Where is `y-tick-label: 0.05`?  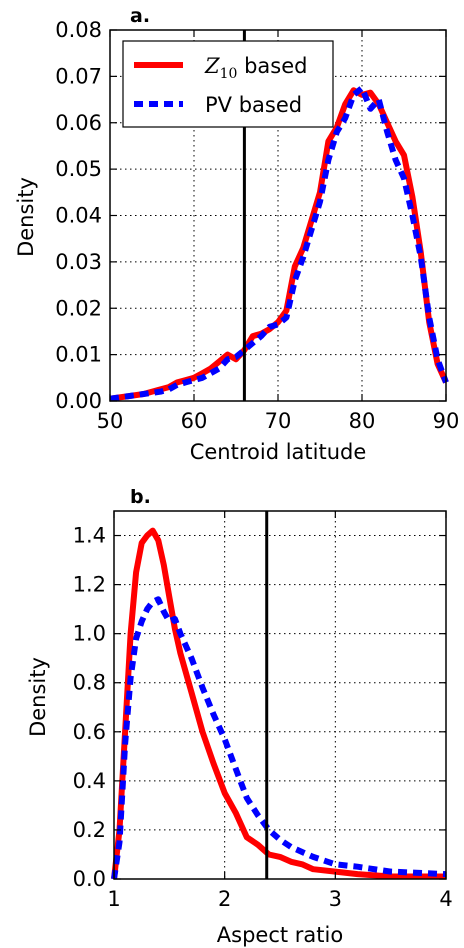 y-tick-label: 0.05 is located at coordinates (78, 169).